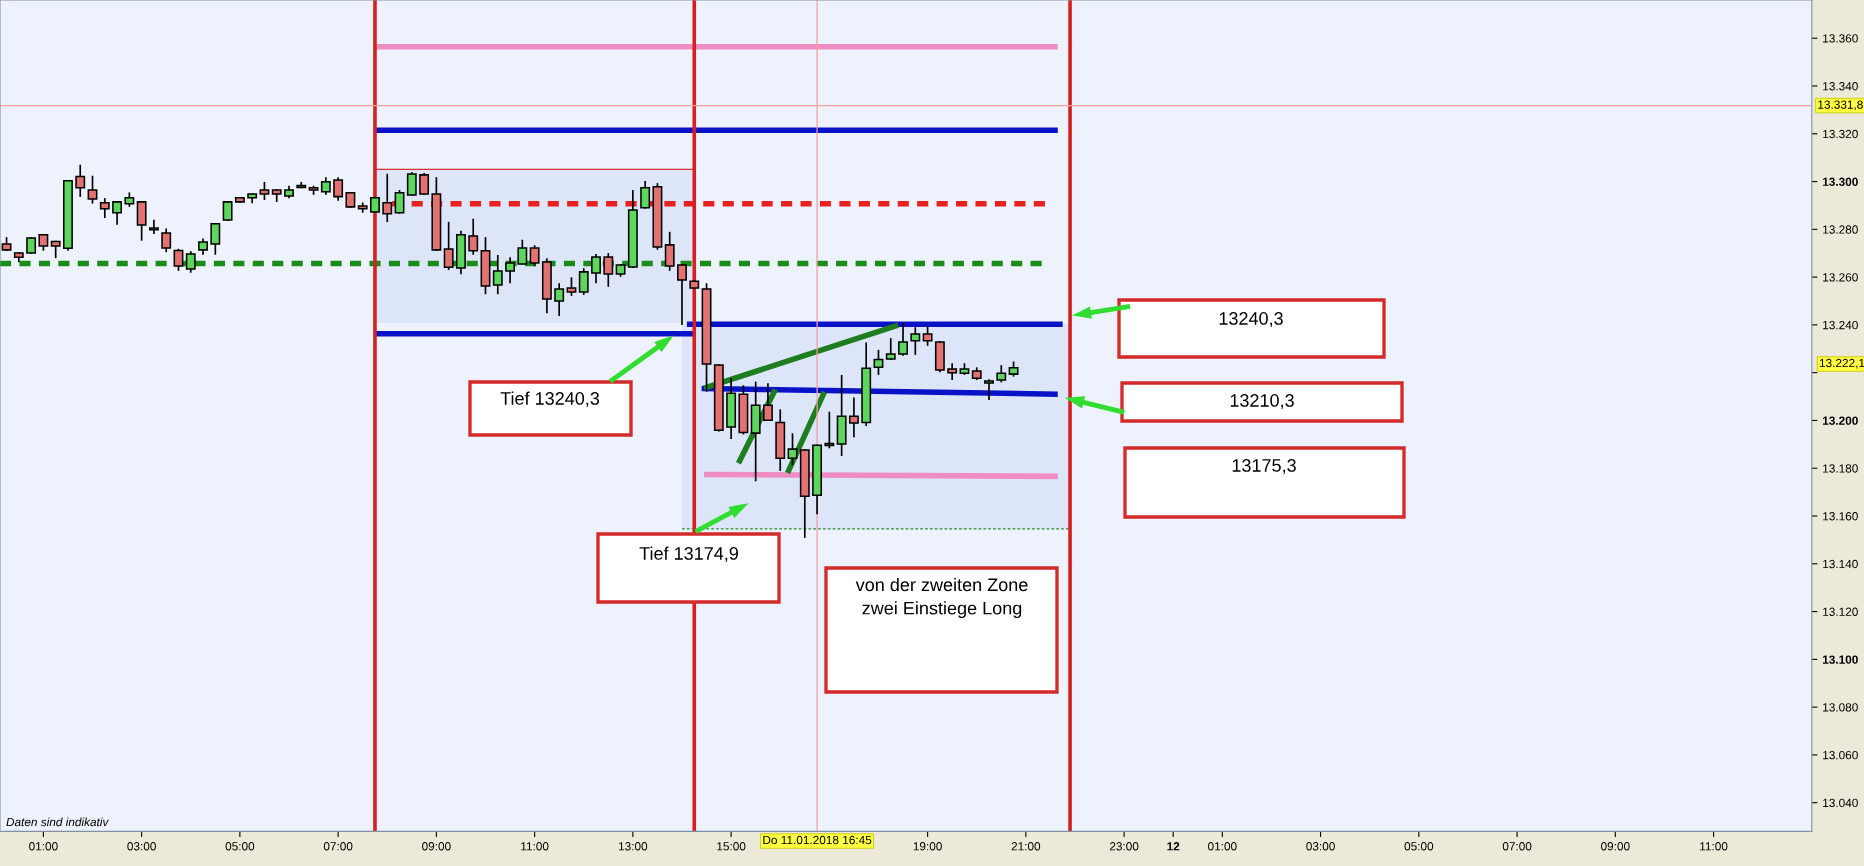  What do you see at coordinates (1840, 38) in the screenshot?
I see `y-tick-label: 13.360` at bounding box center [1840, 38].